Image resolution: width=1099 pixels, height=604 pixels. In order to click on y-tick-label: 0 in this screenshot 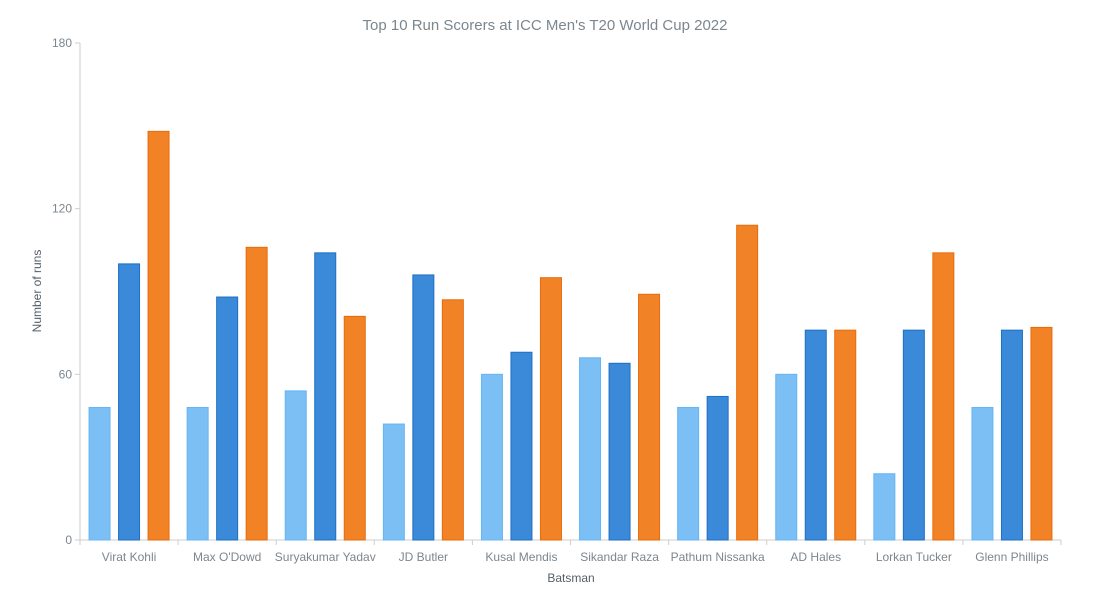, I will do `click(68, 540)`.